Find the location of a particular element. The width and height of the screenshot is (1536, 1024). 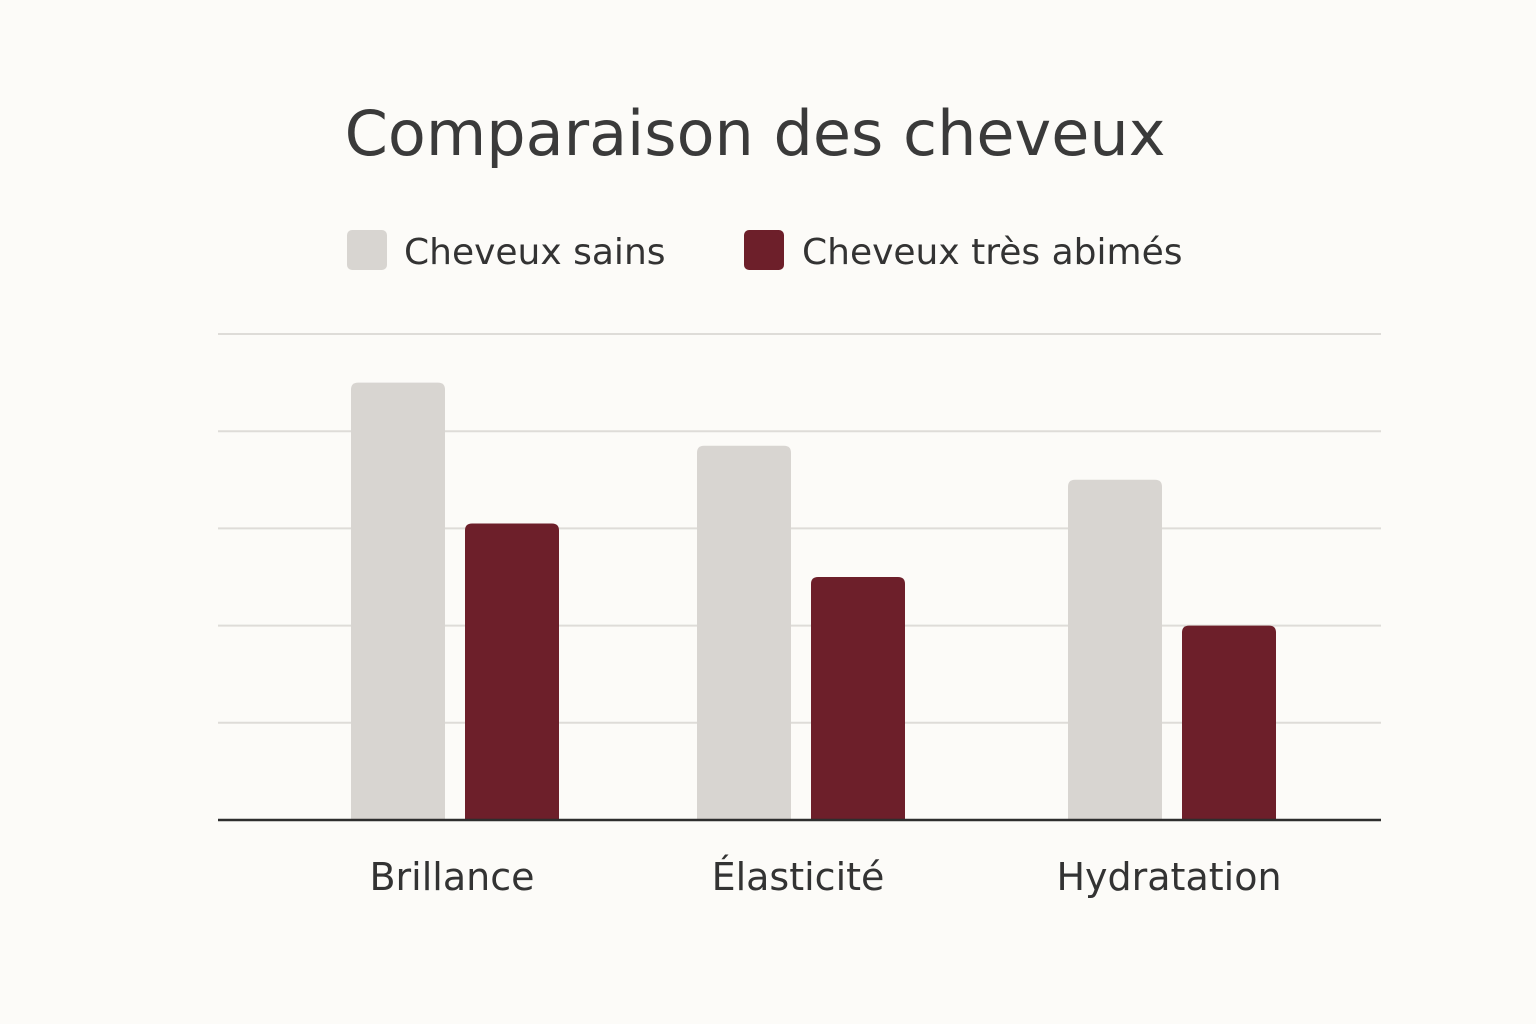

bar-élasticité-series-2 is located at coordinates (858, 698).